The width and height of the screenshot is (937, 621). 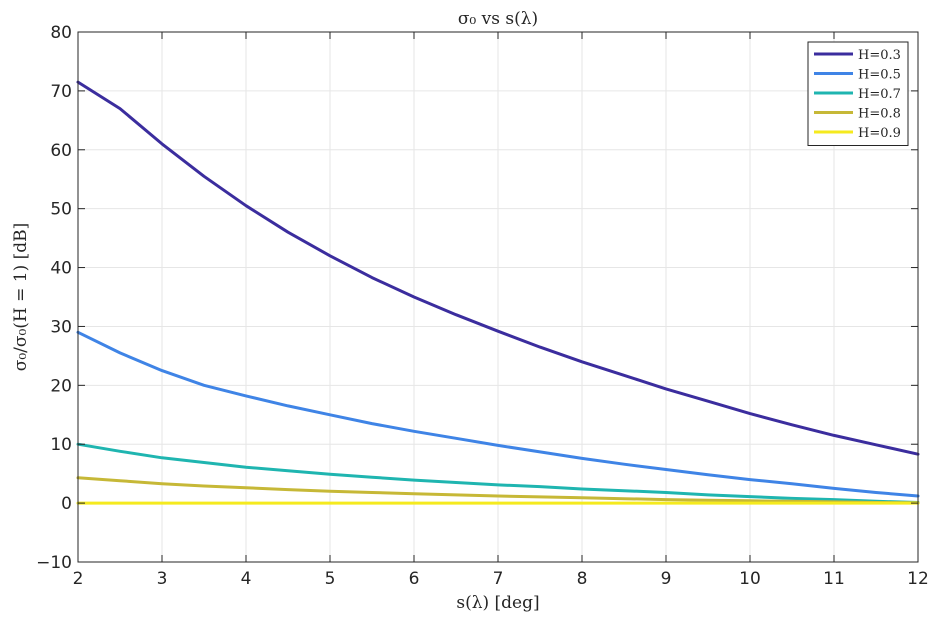 I want to click on chart-title: σ₀ vs s(λ), so click(x=498, y=19).